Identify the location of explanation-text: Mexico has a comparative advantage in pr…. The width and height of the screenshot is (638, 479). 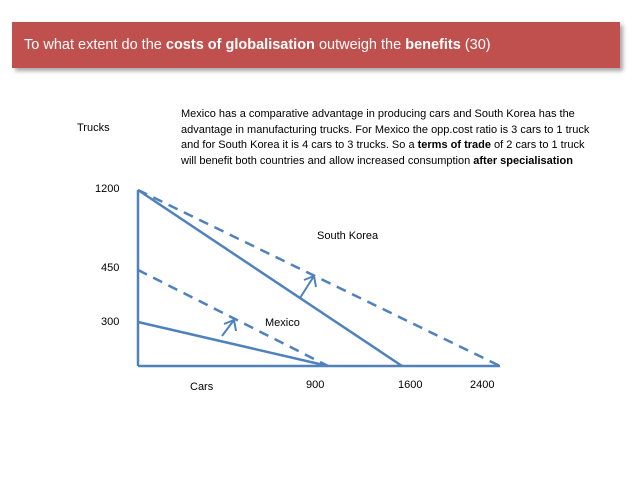
(386, 138).